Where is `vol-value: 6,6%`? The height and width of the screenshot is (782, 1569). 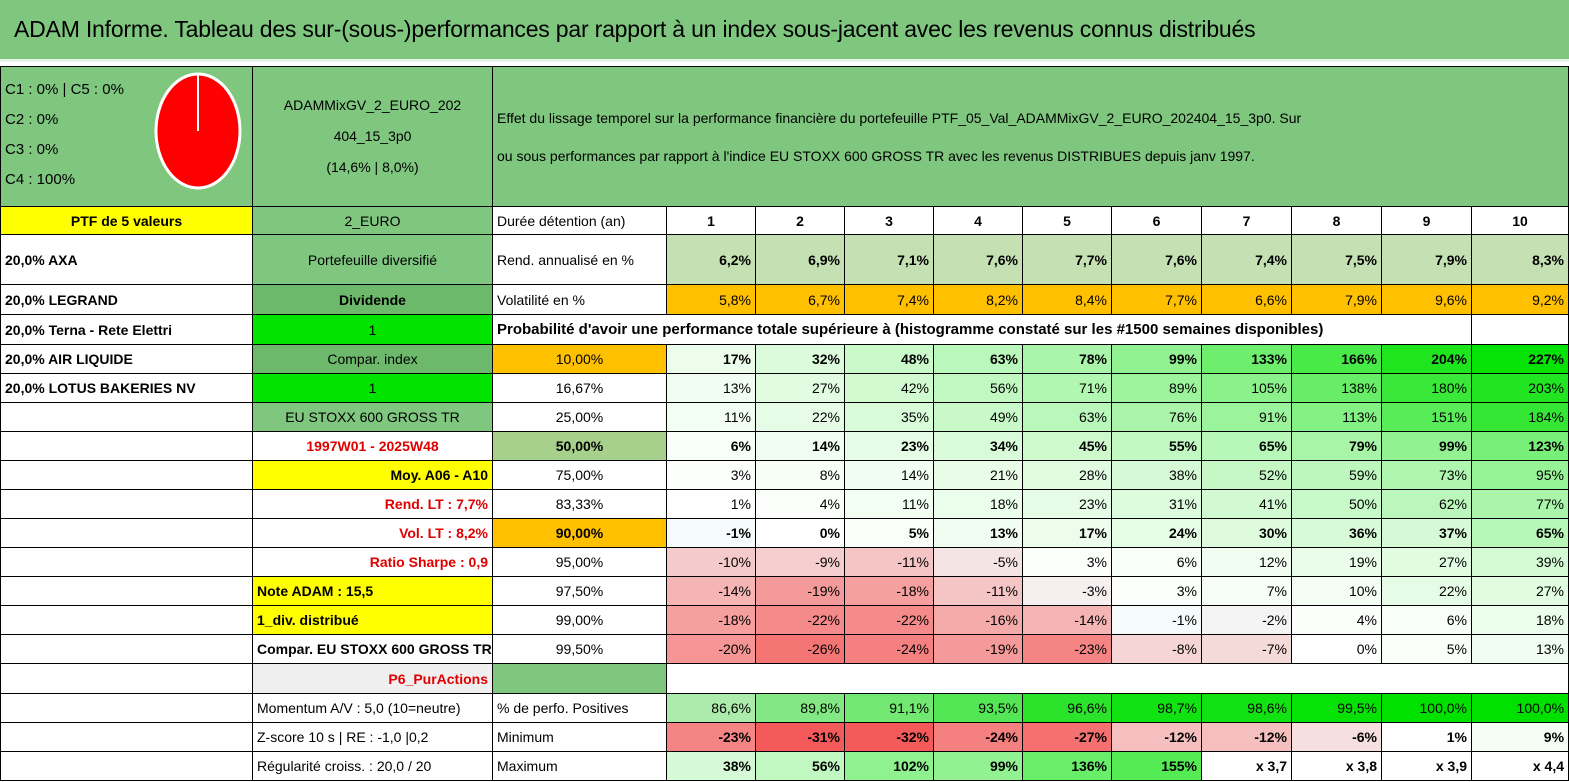 vol-value: 6,6% is located at coordinates (1246, 299).